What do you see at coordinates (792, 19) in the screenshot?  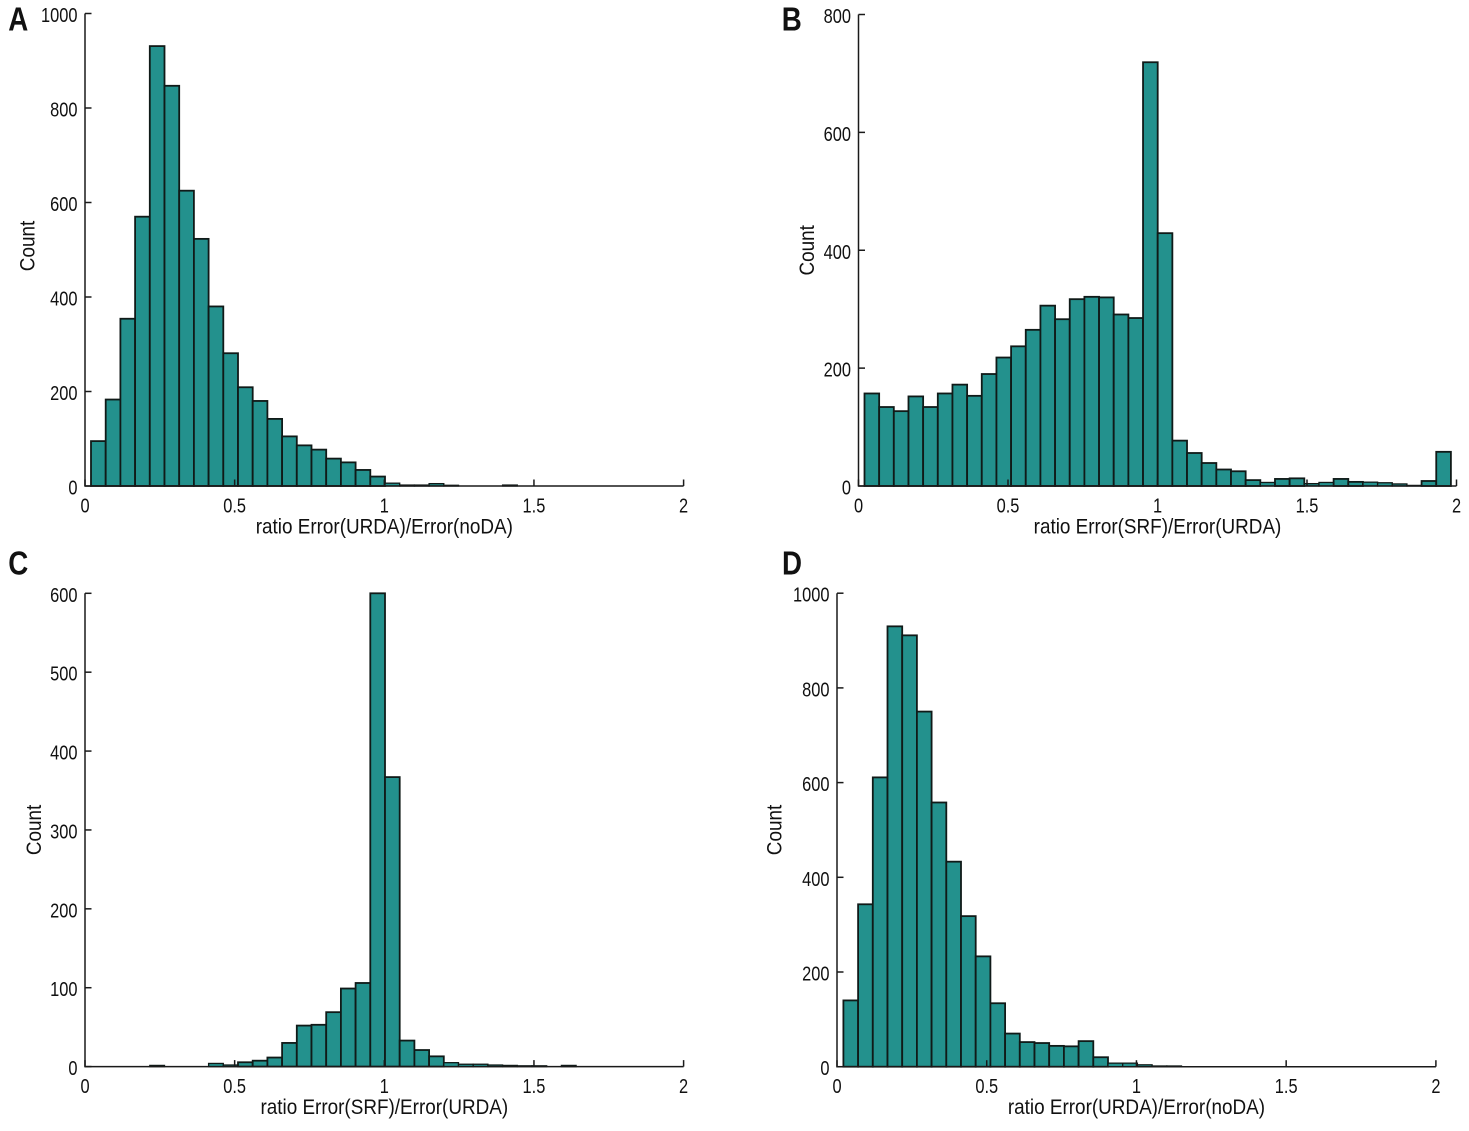 I see `svg-text: B` at bounding box center [792, 19].